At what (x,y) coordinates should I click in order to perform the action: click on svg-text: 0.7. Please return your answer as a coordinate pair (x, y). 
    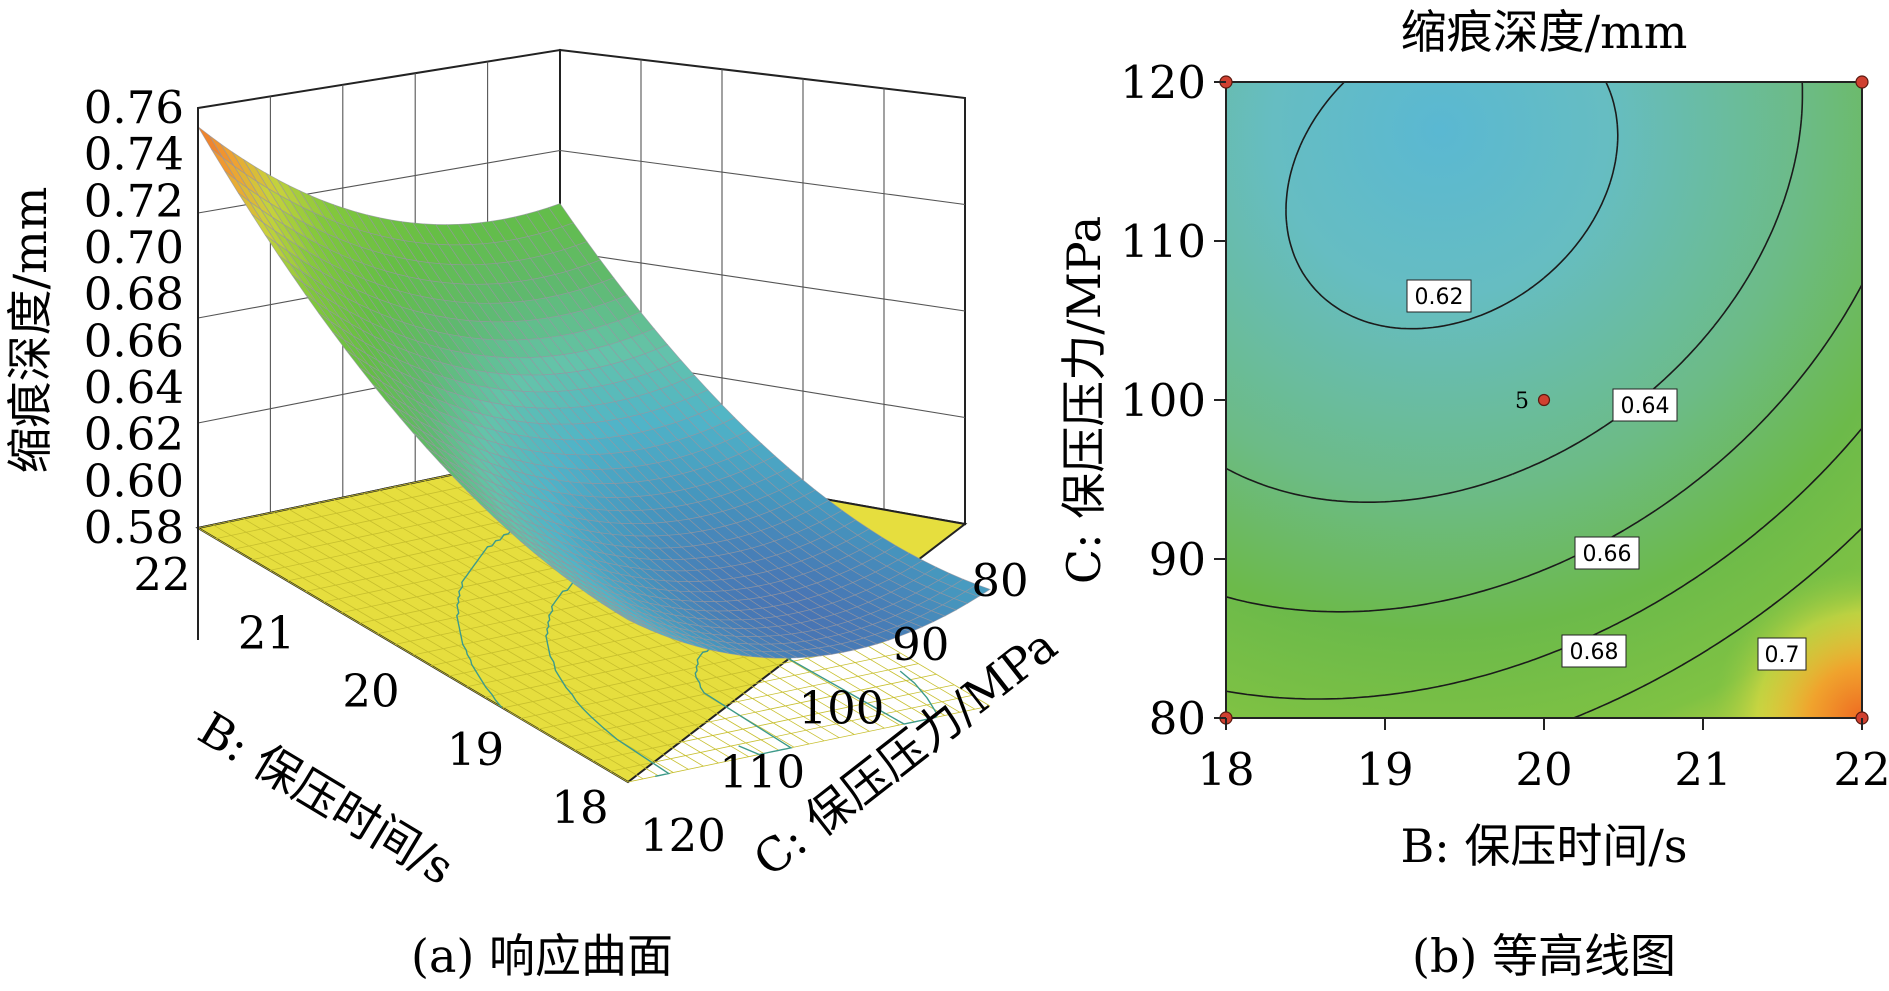
    Looking at the image, I should click on (1782, 655).